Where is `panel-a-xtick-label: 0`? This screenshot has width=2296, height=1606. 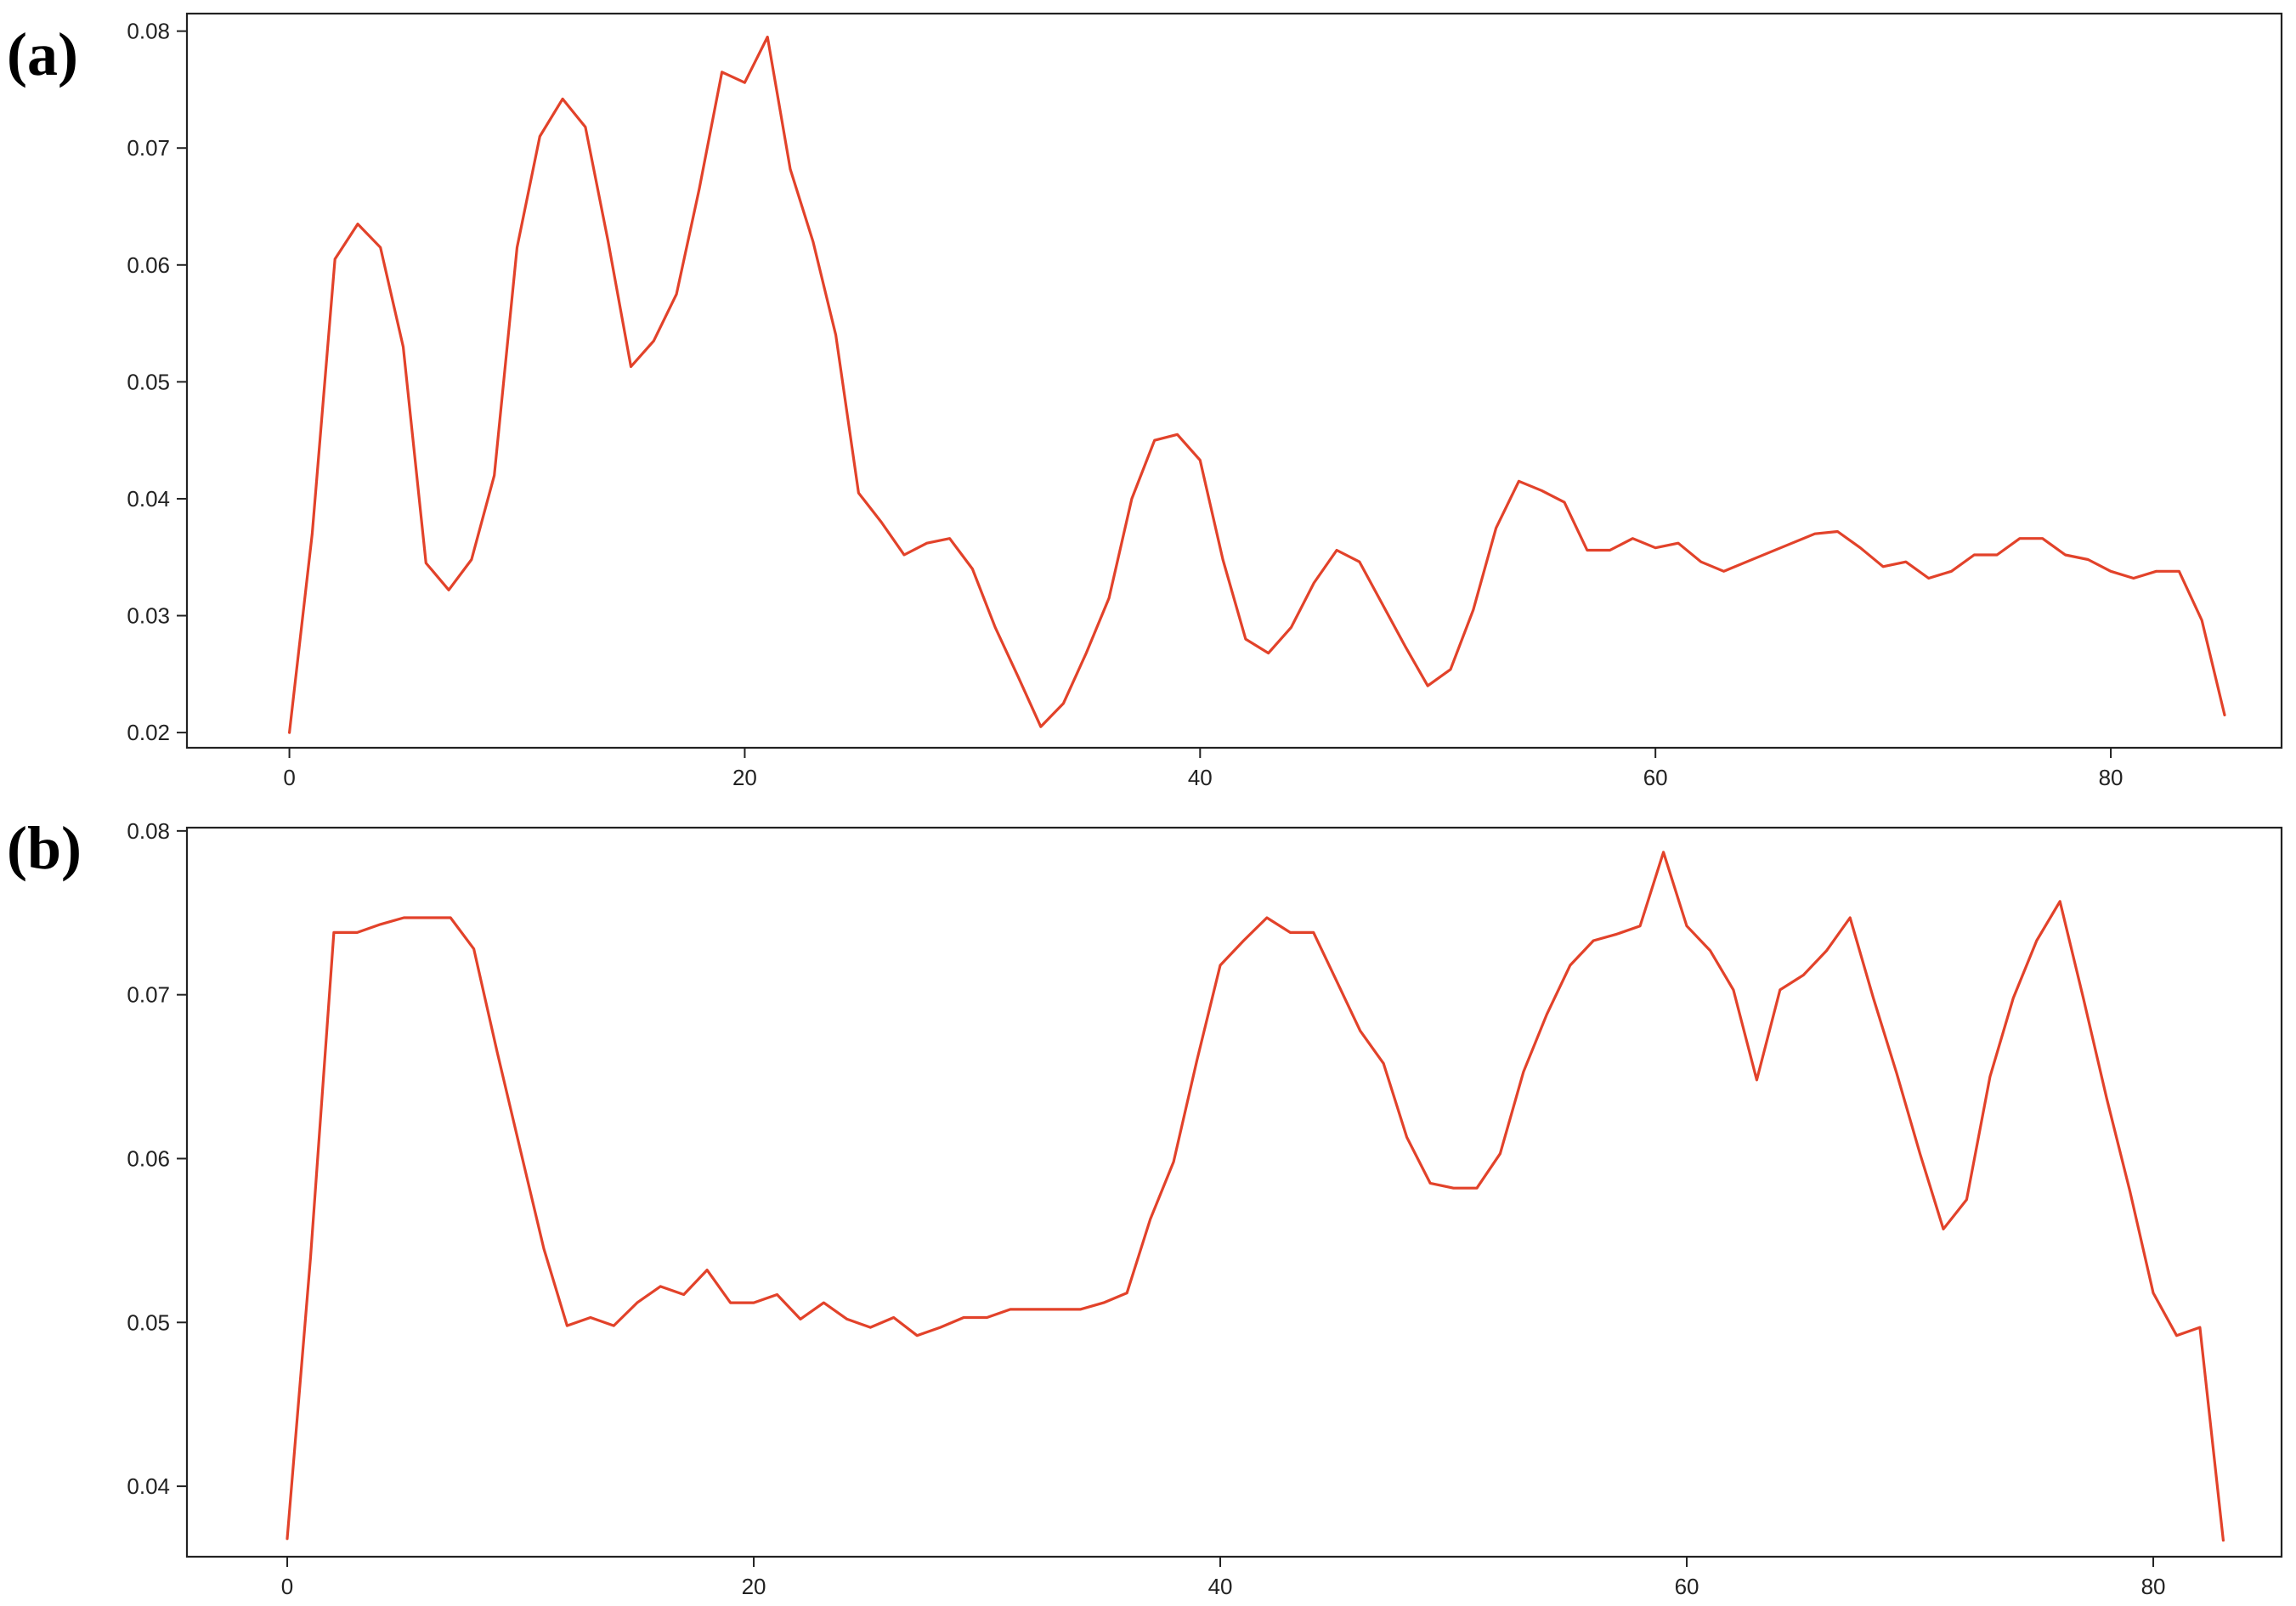
panel-a-xtick-label: 0 is located at coordinates (289, 778).